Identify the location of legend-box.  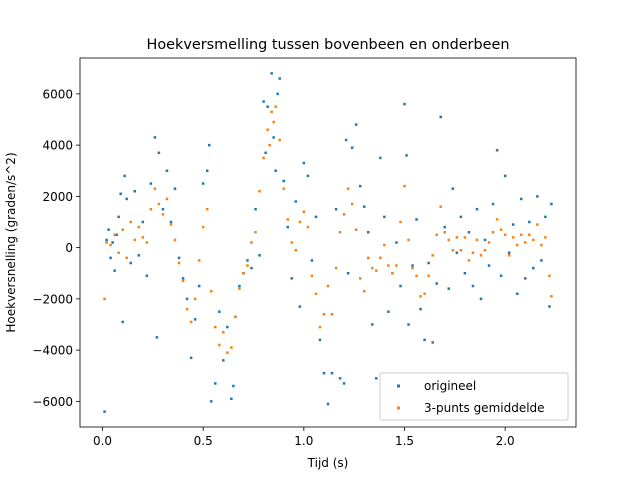
(474, 396).